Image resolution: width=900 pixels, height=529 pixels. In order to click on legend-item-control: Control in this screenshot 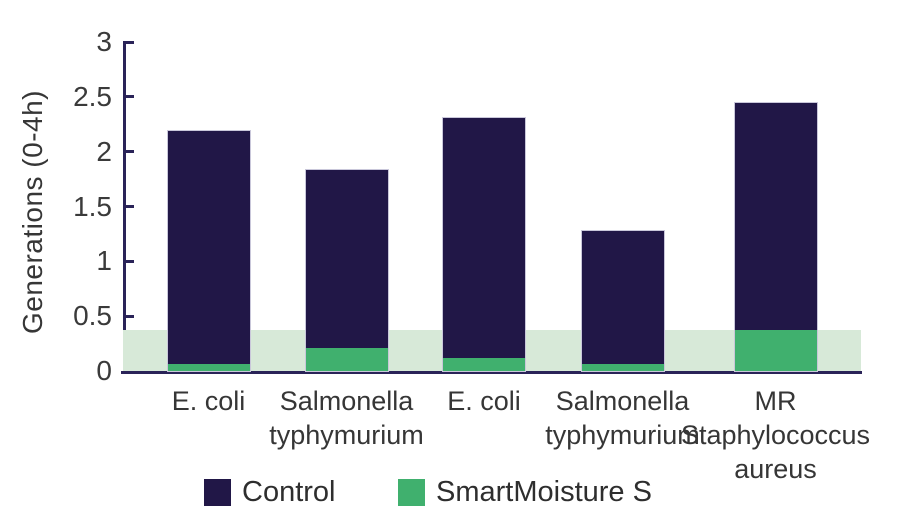, I will do `click(270, 492)`.